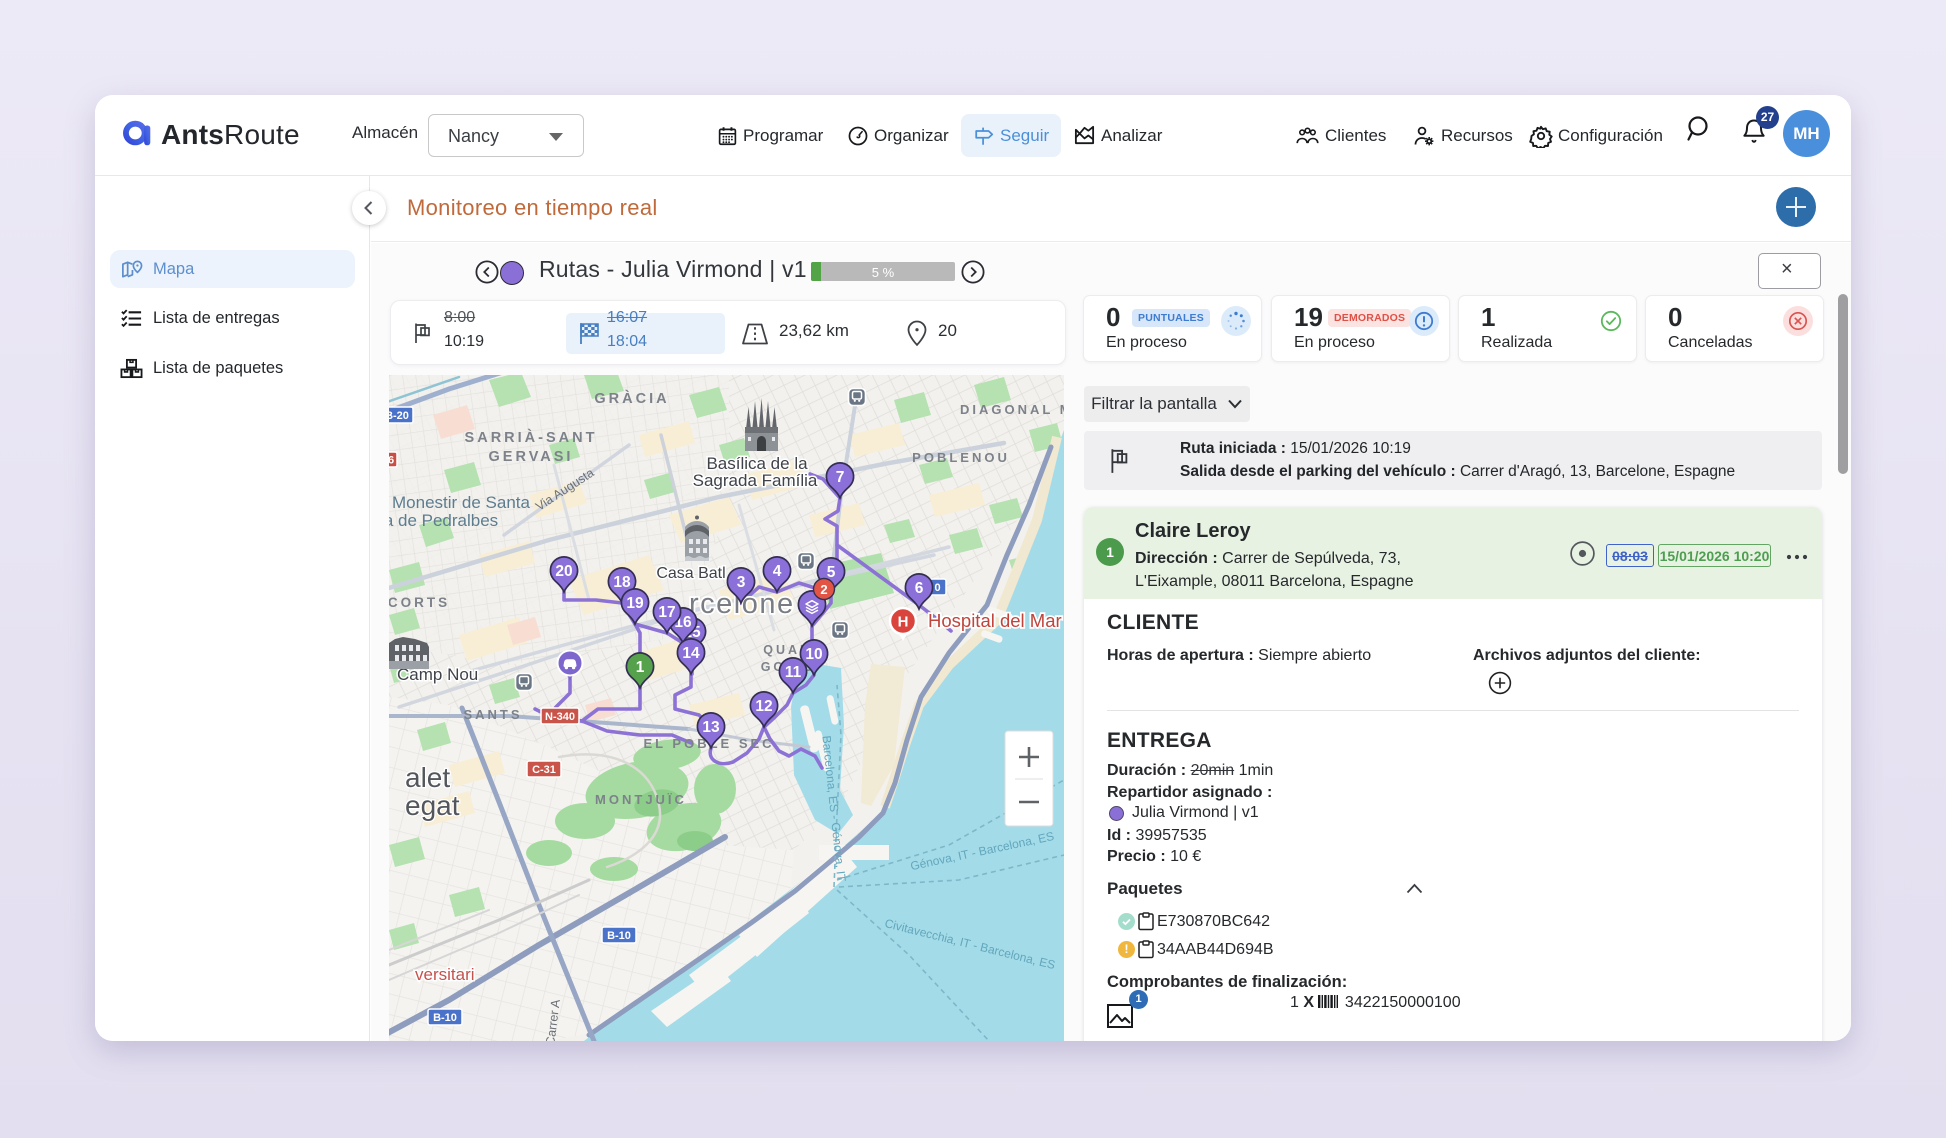  Describe the element at coordinates (793, 672) in the screenshot. I see `svg-text: 11` at that location.